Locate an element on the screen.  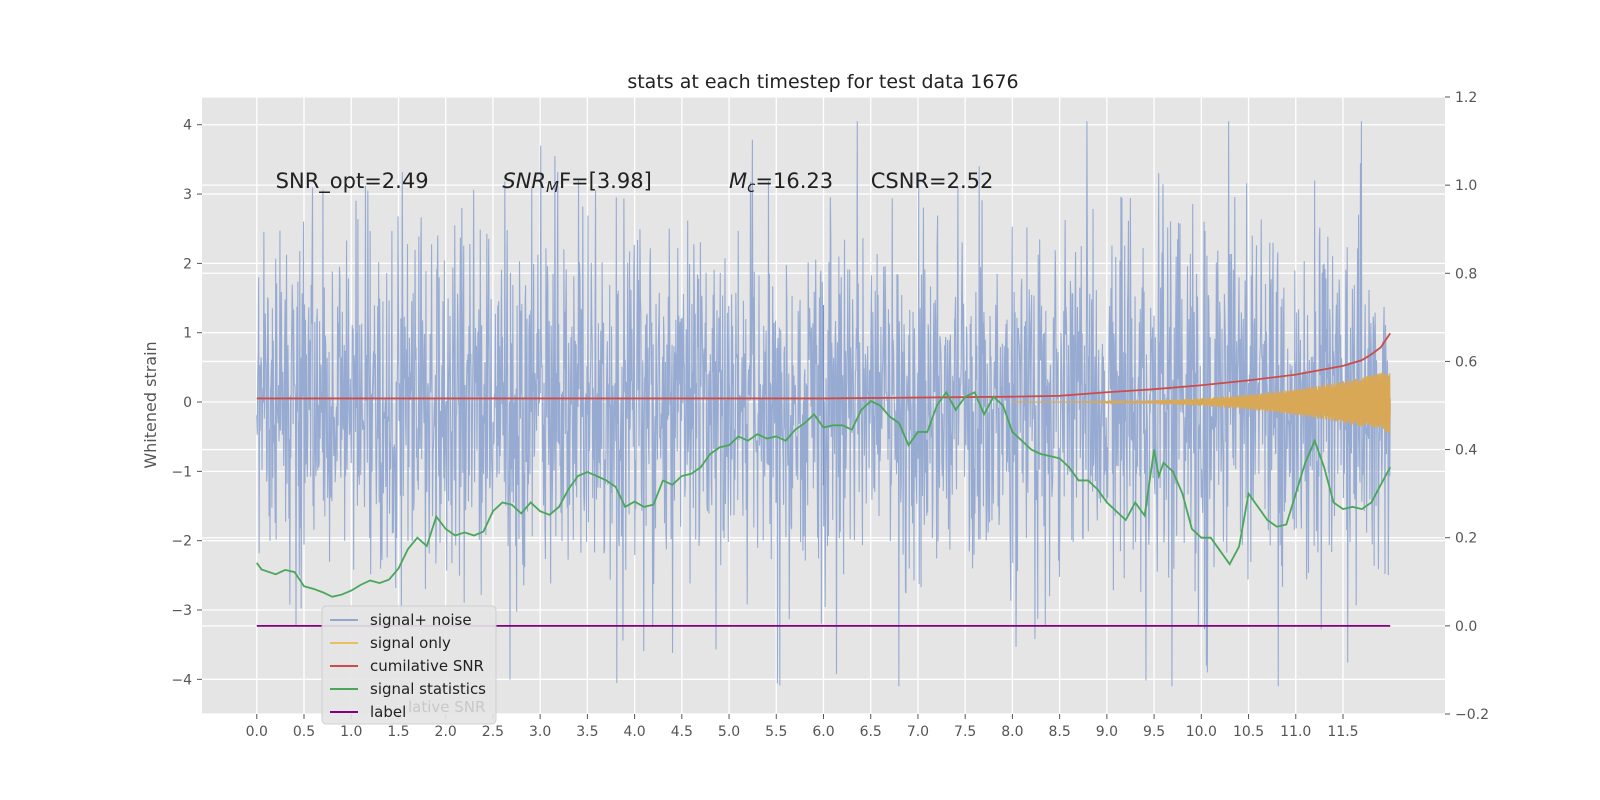
x-tick-label: 8.5 is located at coordinates (1059, 732).